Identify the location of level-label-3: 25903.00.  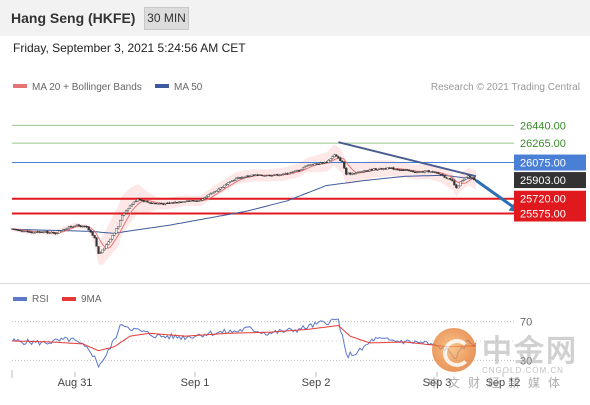
(543, 181).